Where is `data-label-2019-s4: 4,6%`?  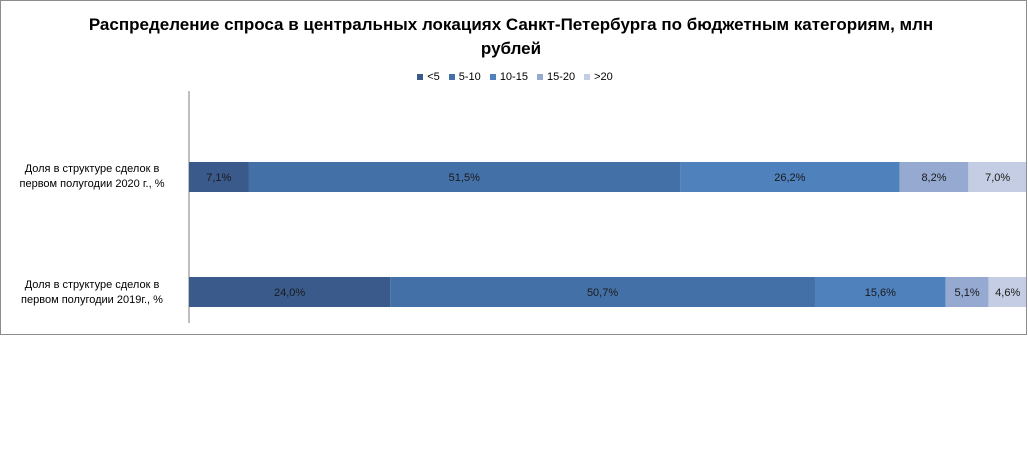 data-label-2019-s4: 4,6% is located at coordinates (1007, 293).